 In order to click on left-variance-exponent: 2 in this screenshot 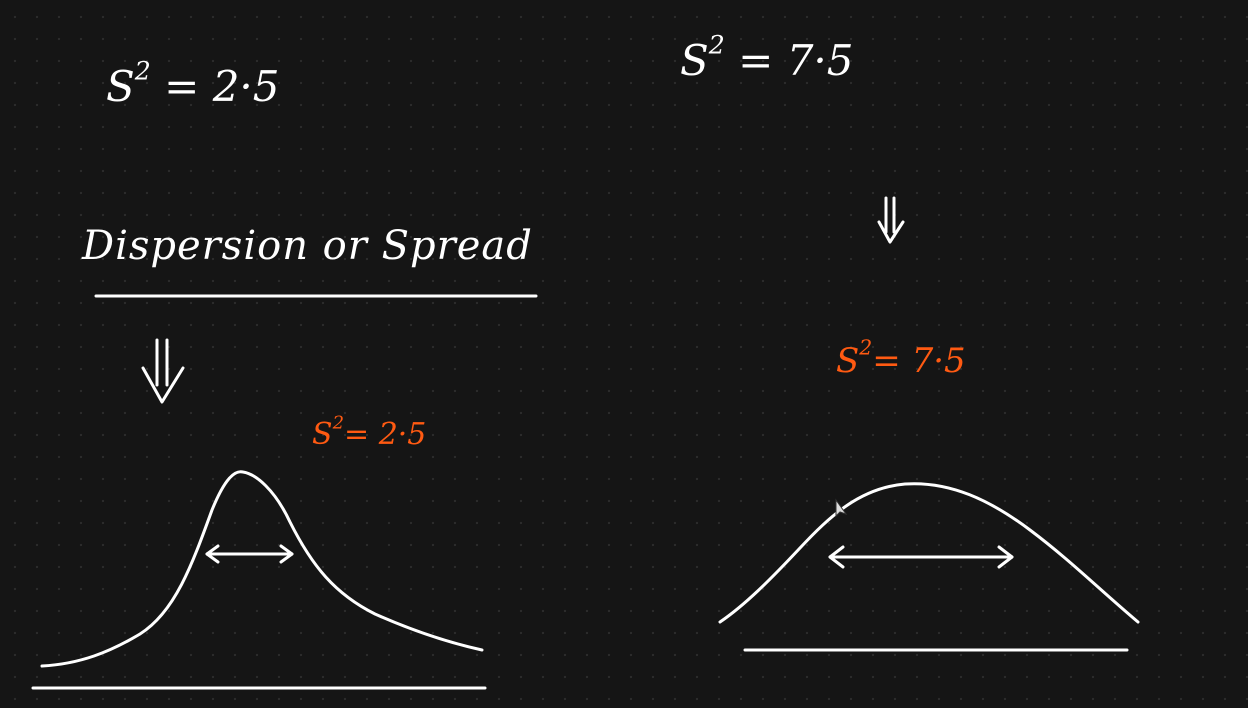, I will do `click(142, 71)`.